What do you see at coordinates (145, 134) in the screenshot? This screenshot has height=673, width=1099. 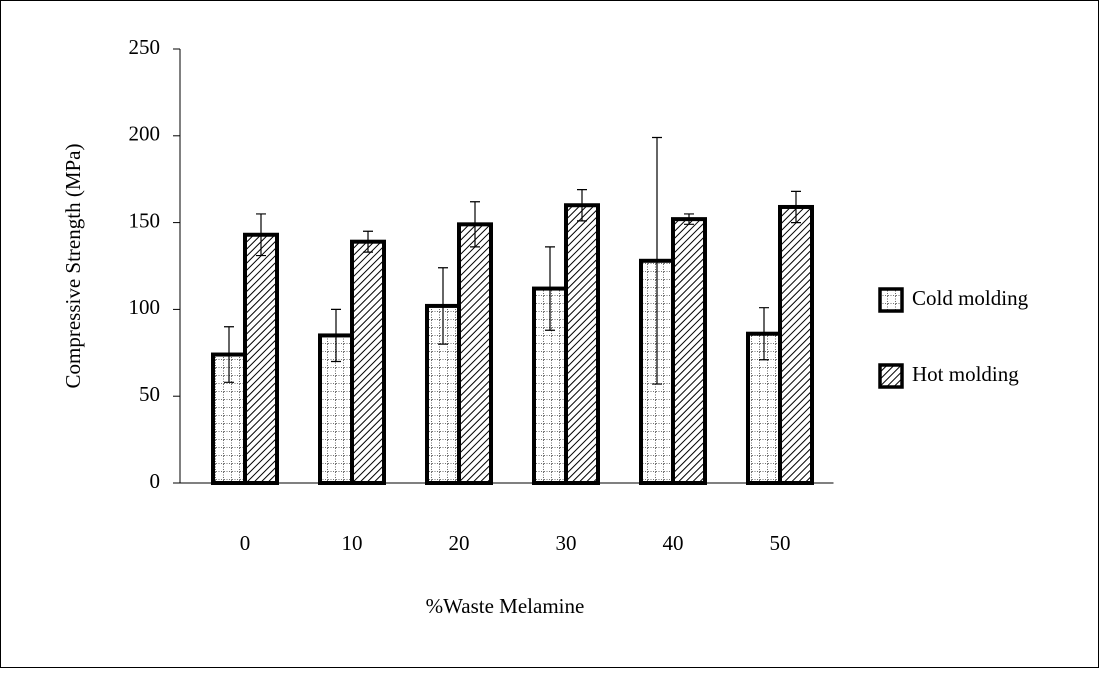 I see `y-tick-label: 200` at bounding box center [145, 134].